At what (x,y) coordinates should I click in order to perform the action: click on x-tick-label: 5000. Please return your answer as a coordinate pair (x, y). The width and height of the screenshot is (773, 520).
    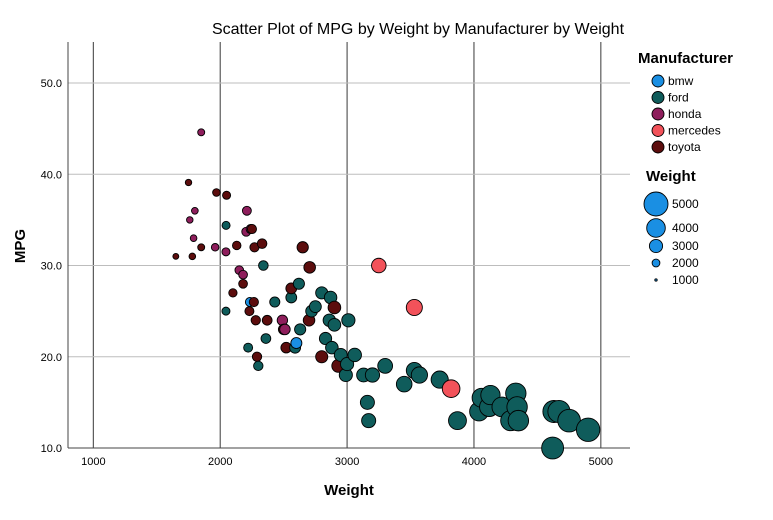
    Looking at the image, I should click on (601, 462).